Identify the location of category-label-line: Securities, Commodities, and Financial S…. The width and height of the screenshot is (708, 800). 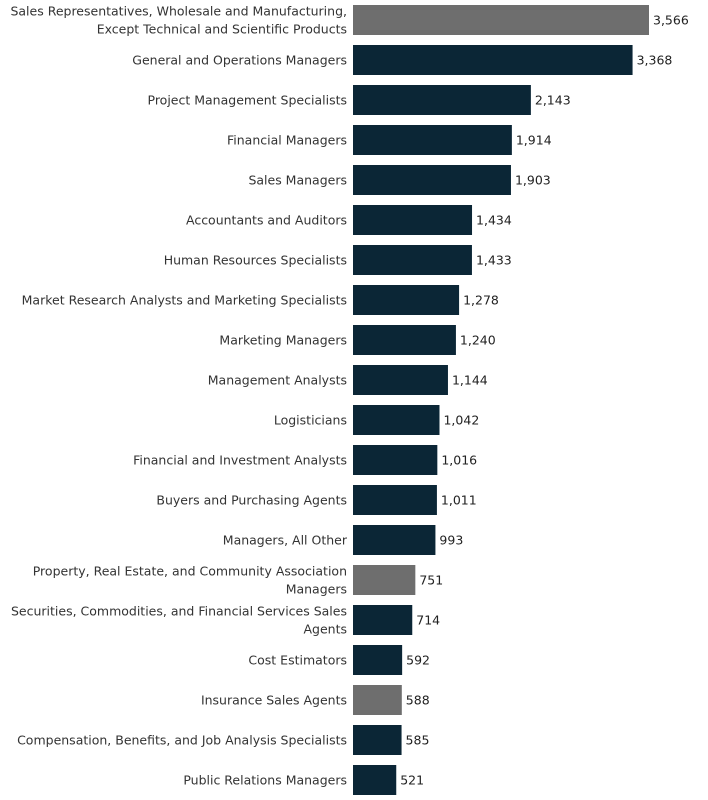
(179, 611).